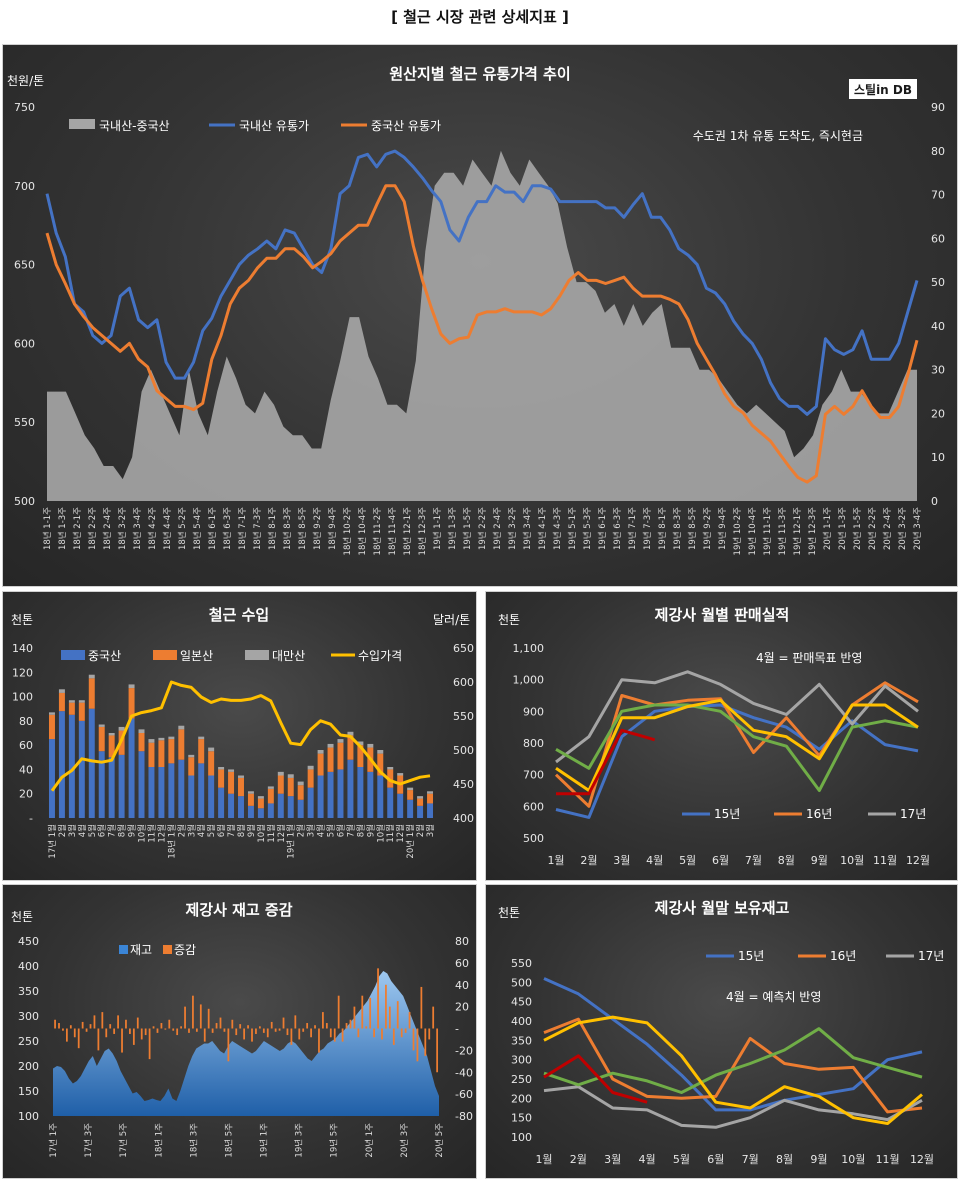 This screenshot has height=1181, width=960. I want to click on x-tick-label: 19년 8-1주, so click(662, 528).